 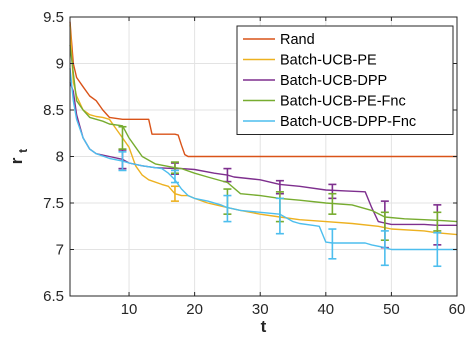 What do you see at coordinates (333, 81) in the screenshot?
I see `legend-label: Batch-UCB-DPP` at bounding box center [333, 81].